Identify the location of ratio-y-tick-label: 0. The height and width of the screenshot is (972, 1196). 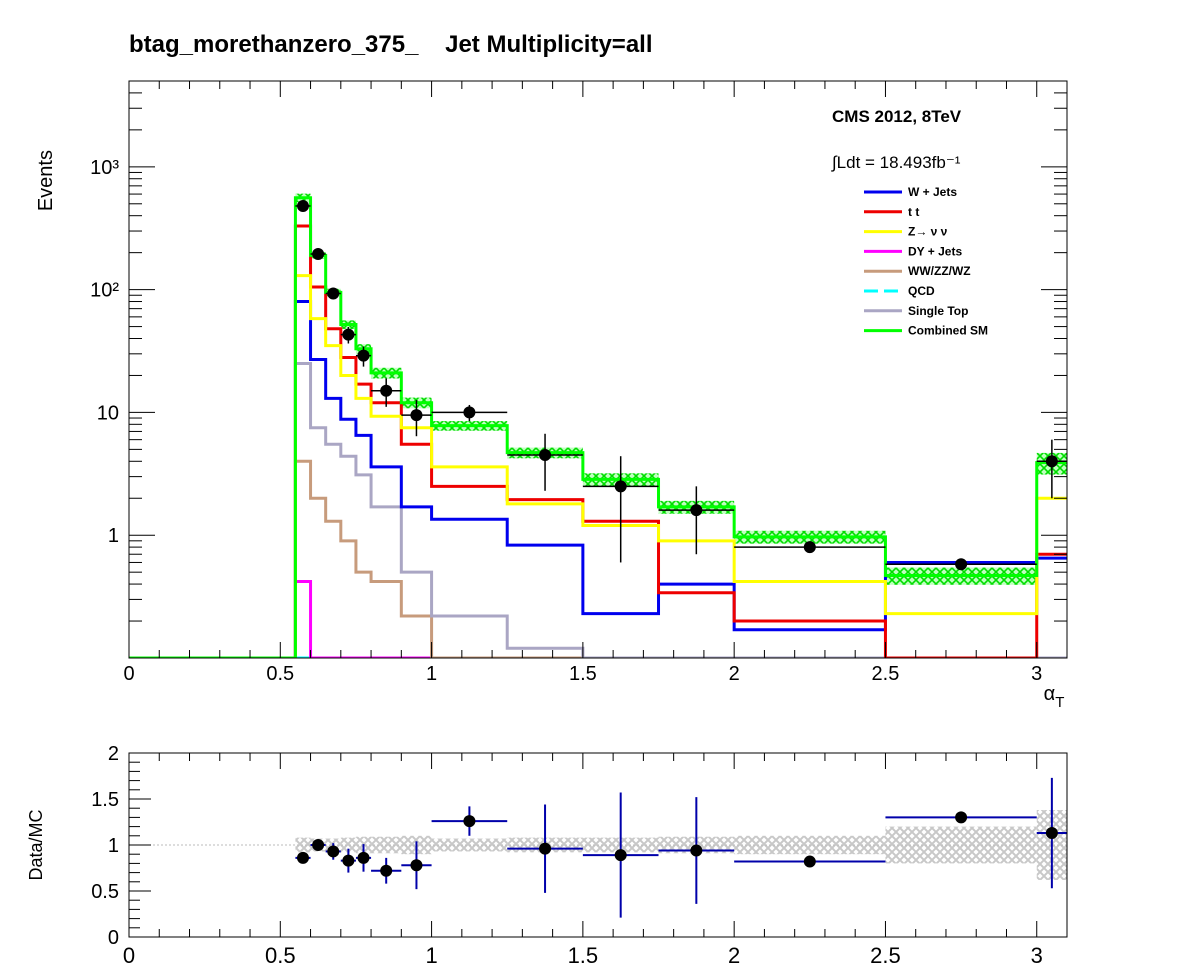
(113, 938).